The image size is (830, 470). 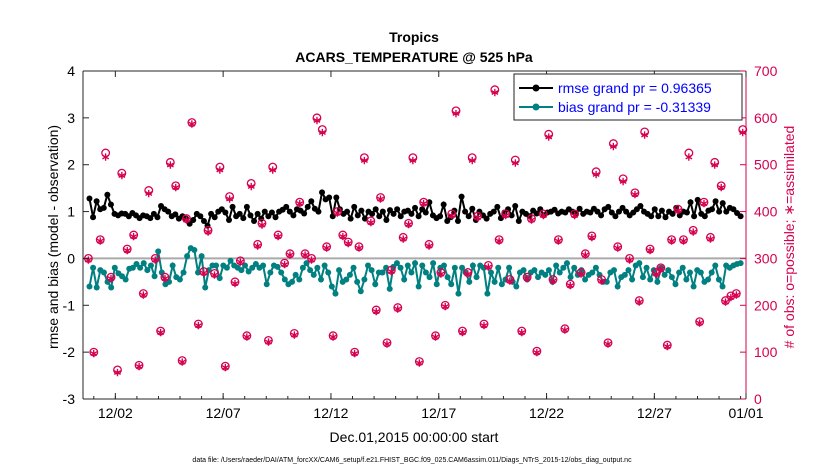 What do you see at coordinates (766, 305) in the screenshot?
I see `y-right-tick-label: 200` at bounding box center [766, 305].